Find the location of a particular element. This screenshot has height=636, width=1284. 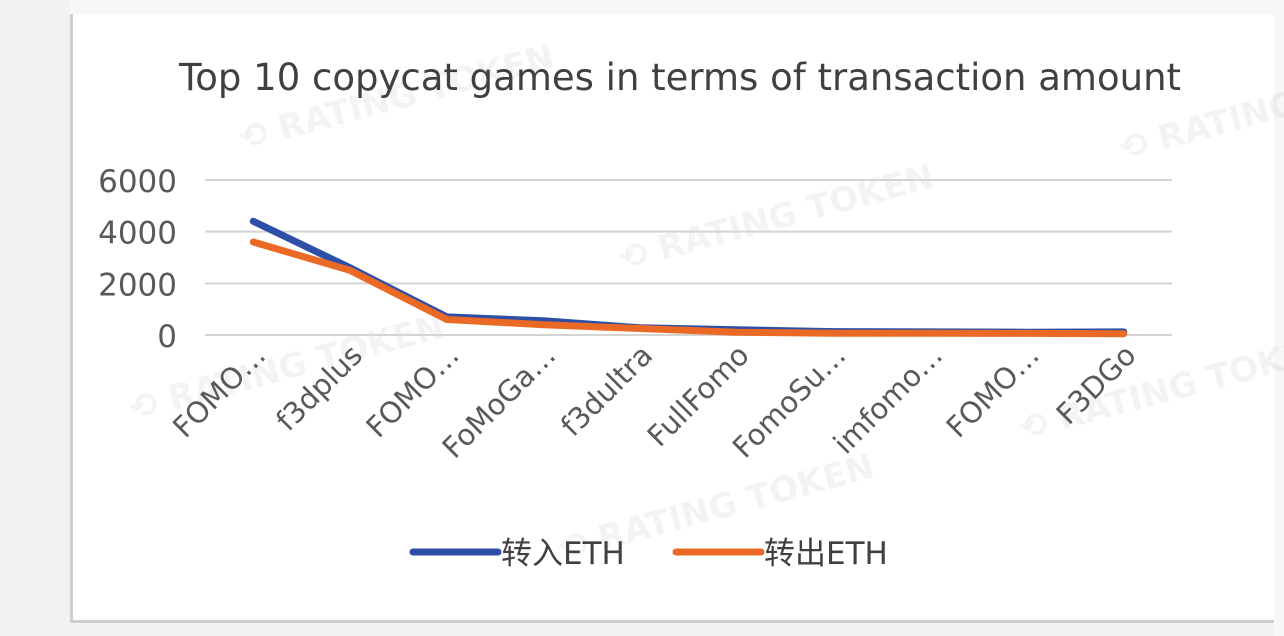

legend: 转入ETH 转出ETH is located at coordinates (648, 554).